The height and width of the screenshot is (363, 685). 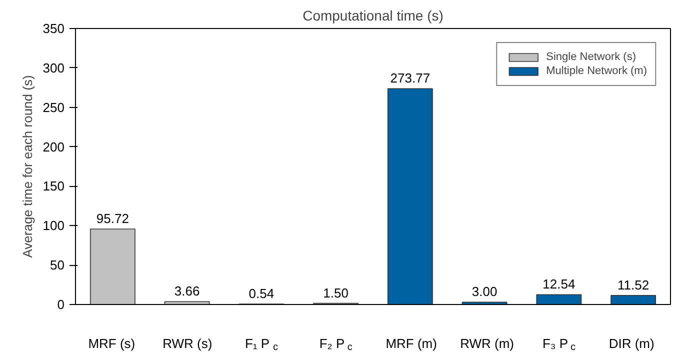 What do you see at coordinates (187, 291) in the screenshot?
I see `data-label: 3.66` at bounding box center [187, 291].